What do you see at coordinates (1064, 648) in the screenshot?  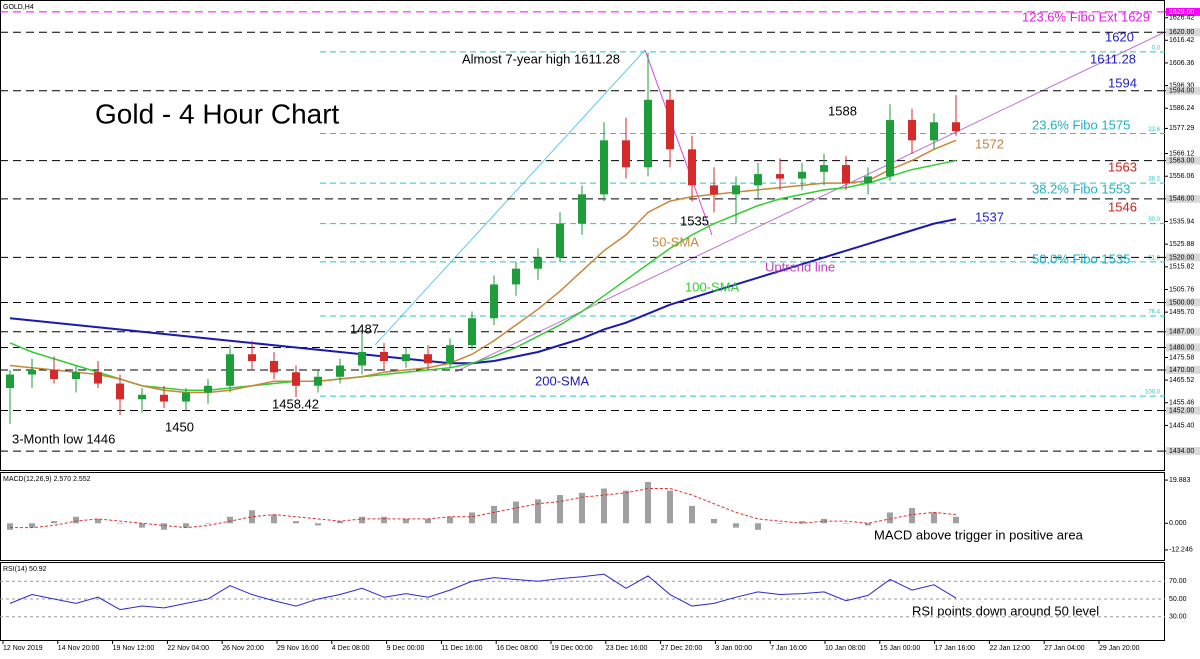 I see `x-tick-label: 27 Jan 04:00` at bounding box center [1064, 648].